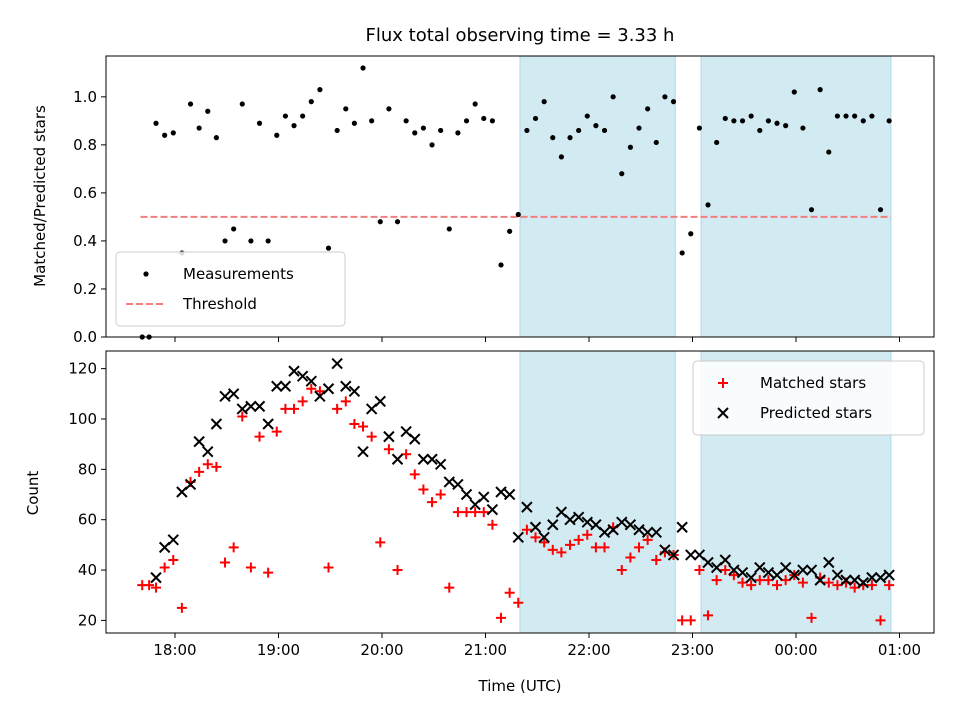 The image size is (960, 720). I want to click on x-tick-label: 18:00, so click(174, 650).